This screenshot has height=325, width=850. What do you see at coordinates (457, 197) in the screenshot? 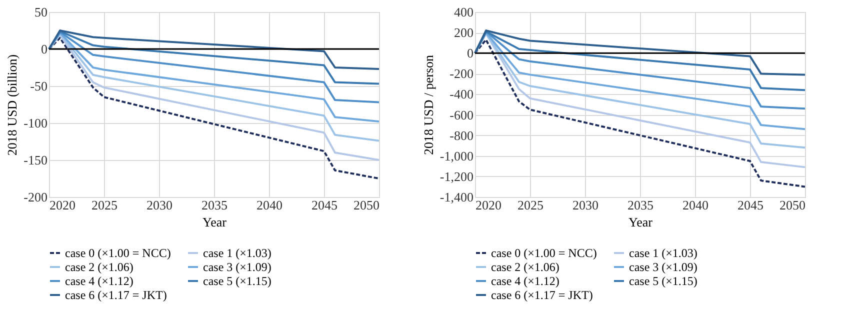
I see `y-tick-label: -1,400` at bounding box center [457, 197].